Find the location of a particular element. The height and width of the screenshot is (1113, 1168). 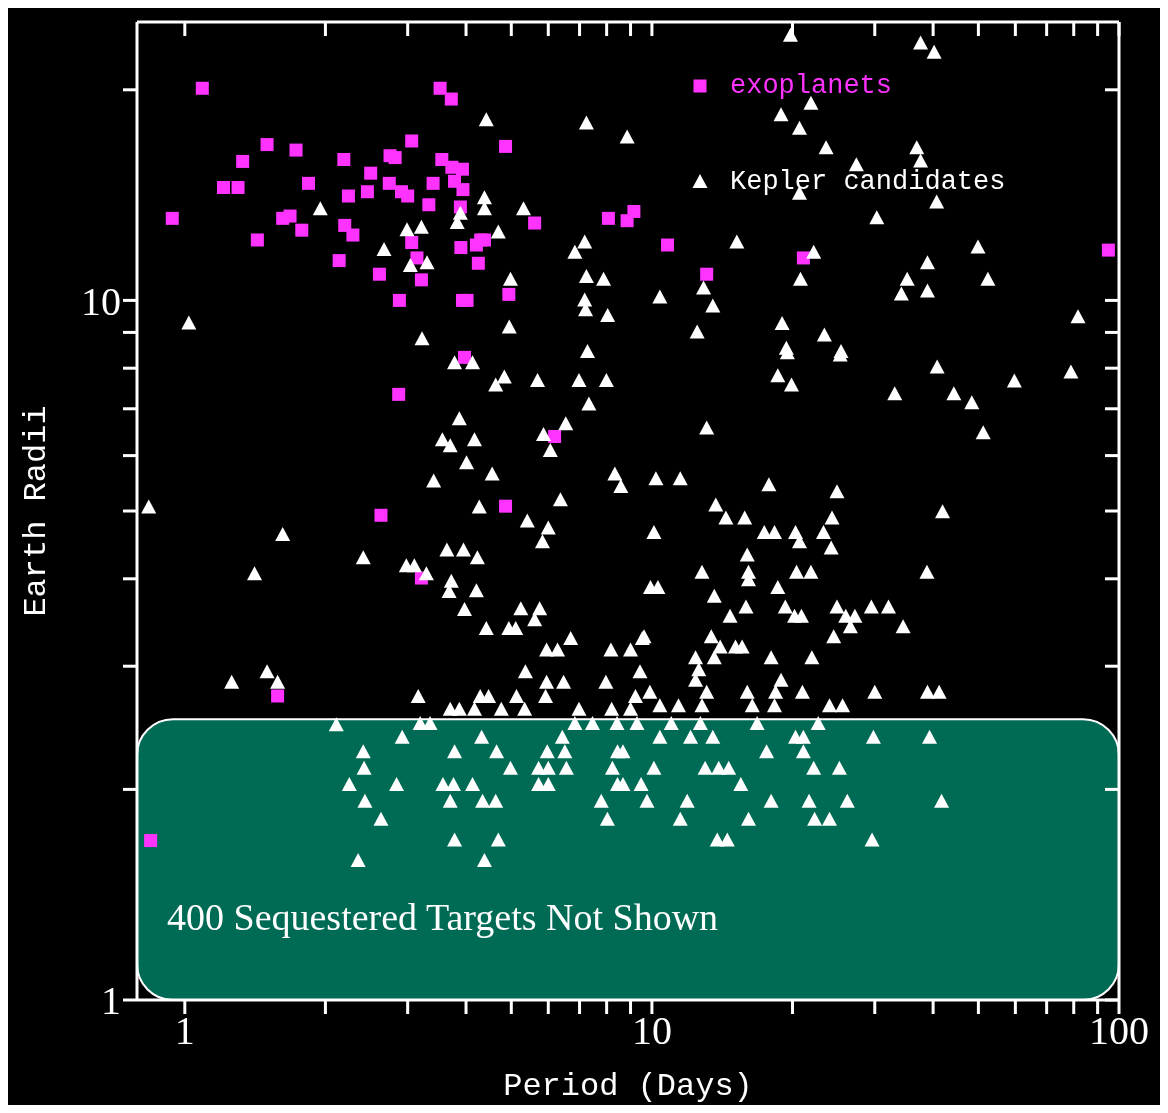

x-tick-label: 10 is located at coordinates (651, 1031).